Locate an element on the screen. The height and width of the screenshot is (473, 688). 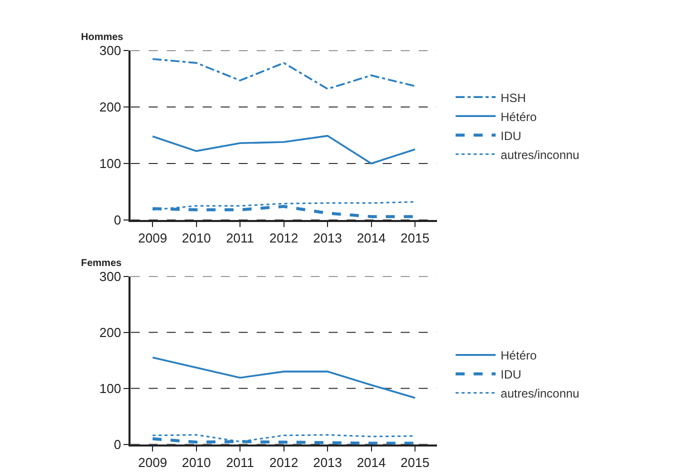
chart-title: Femmes is located at coordinates (101, 263).